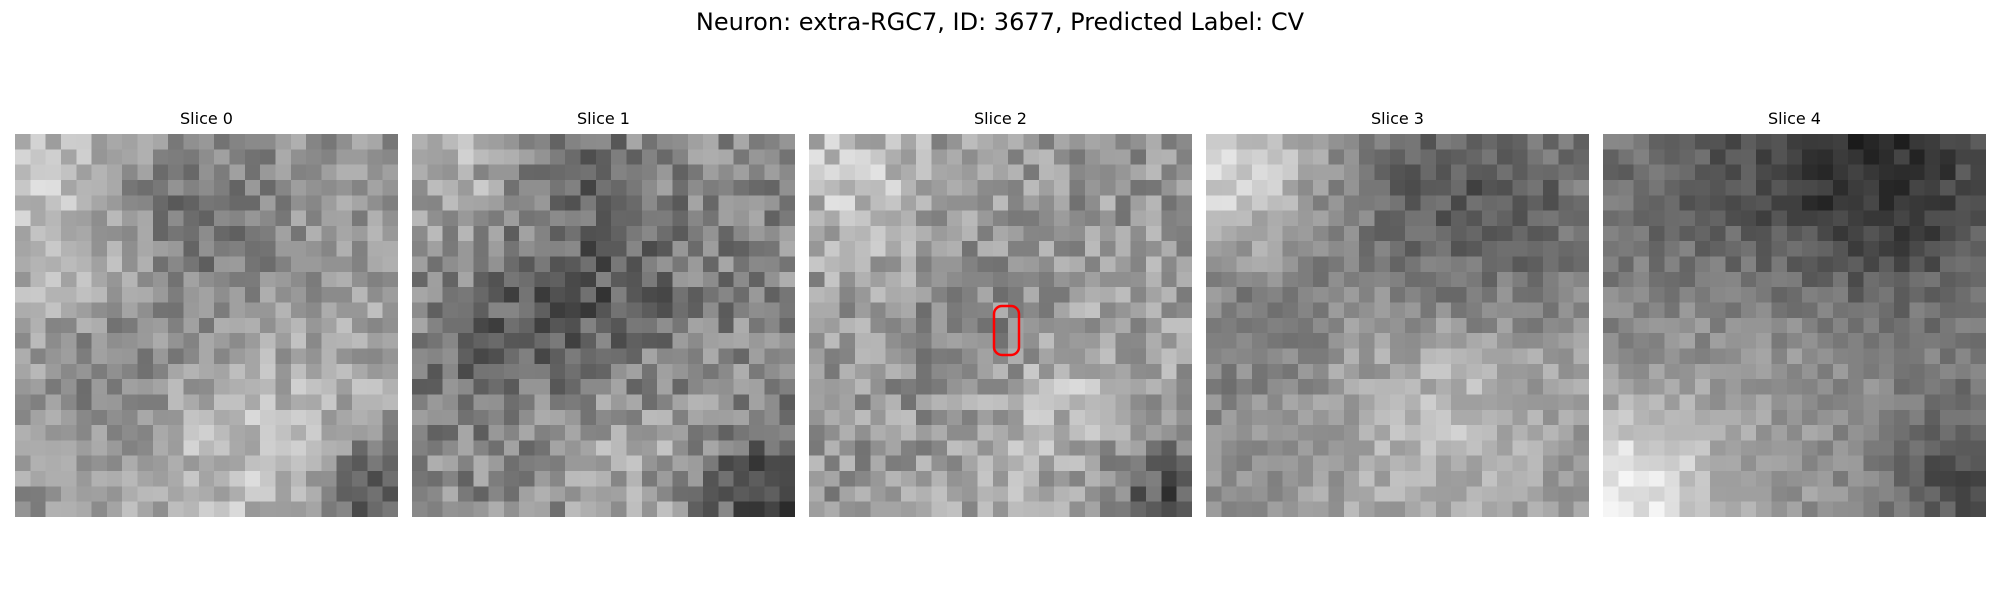 The image size is (2000, 600). I want to click on slice-title-4: Slice 4, so click(1794, 119).